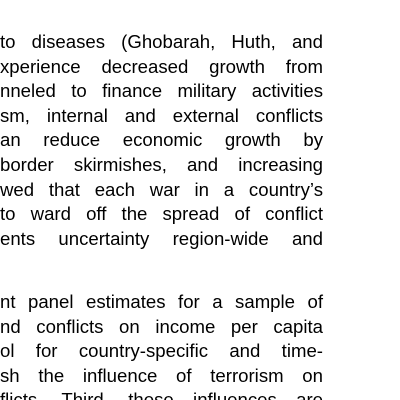 The width and height of the screenshot is (400, 400). I want to click on text-line: an reduce economic growth by, so click(161, 140).